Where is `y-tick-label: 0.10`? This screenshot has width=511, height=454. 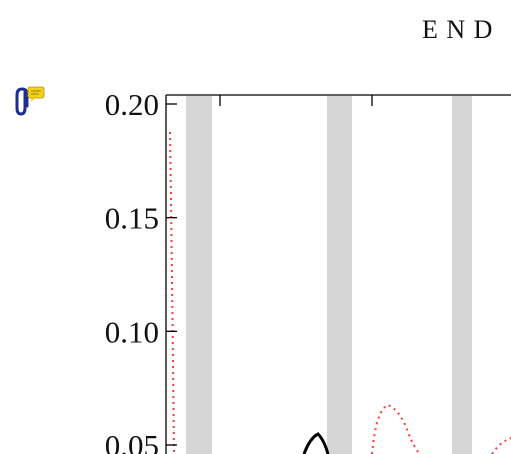 y-tick-label: 0.10 is located at coordinates (132, 331).